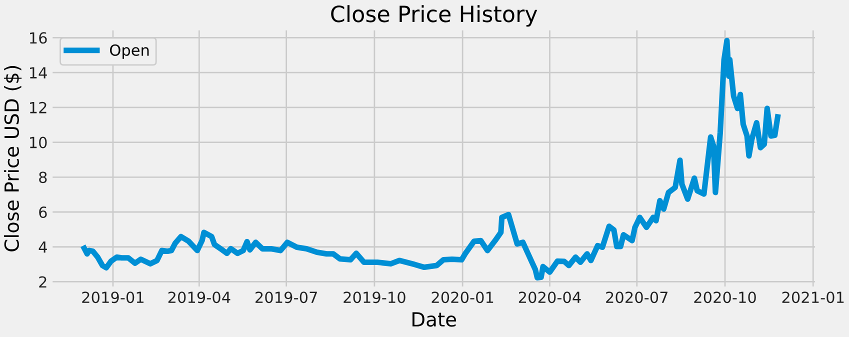 The image size is (849, 337). Describe the element at coordinates (434, 16) in the screenshot. I see `chart-title: Close Price History` at that location.